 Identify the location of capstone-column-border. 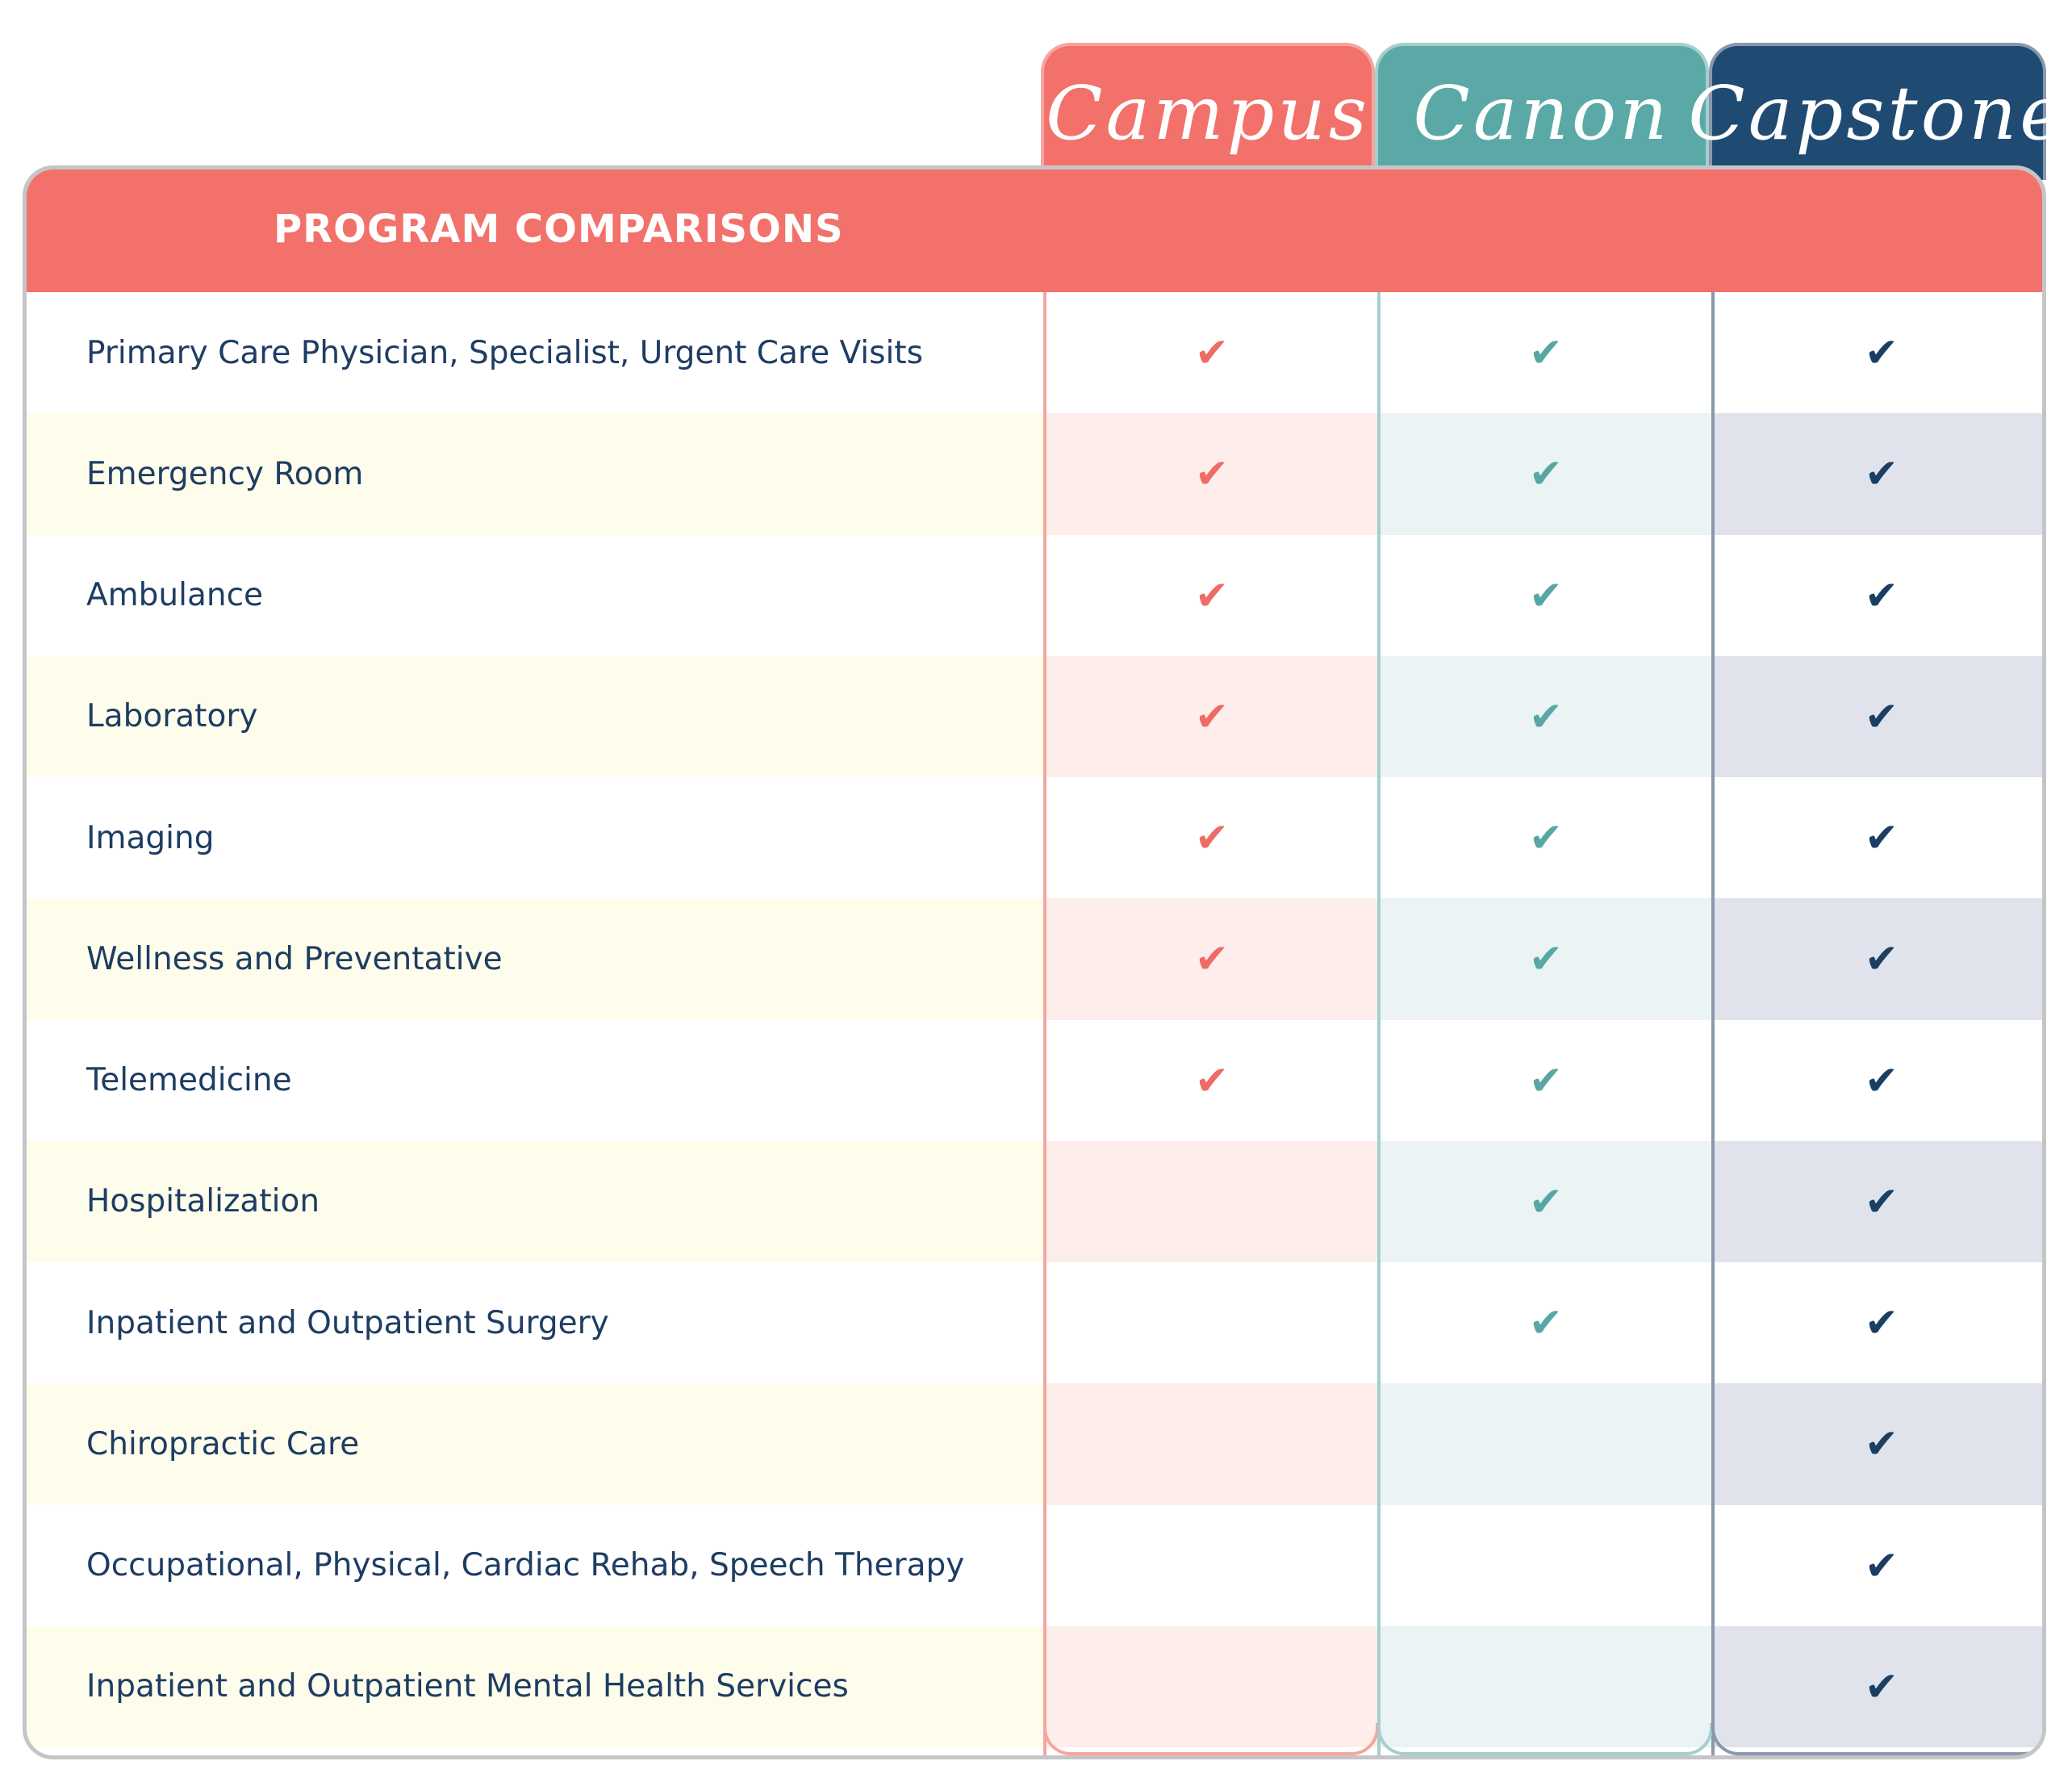
(1713, 1023).